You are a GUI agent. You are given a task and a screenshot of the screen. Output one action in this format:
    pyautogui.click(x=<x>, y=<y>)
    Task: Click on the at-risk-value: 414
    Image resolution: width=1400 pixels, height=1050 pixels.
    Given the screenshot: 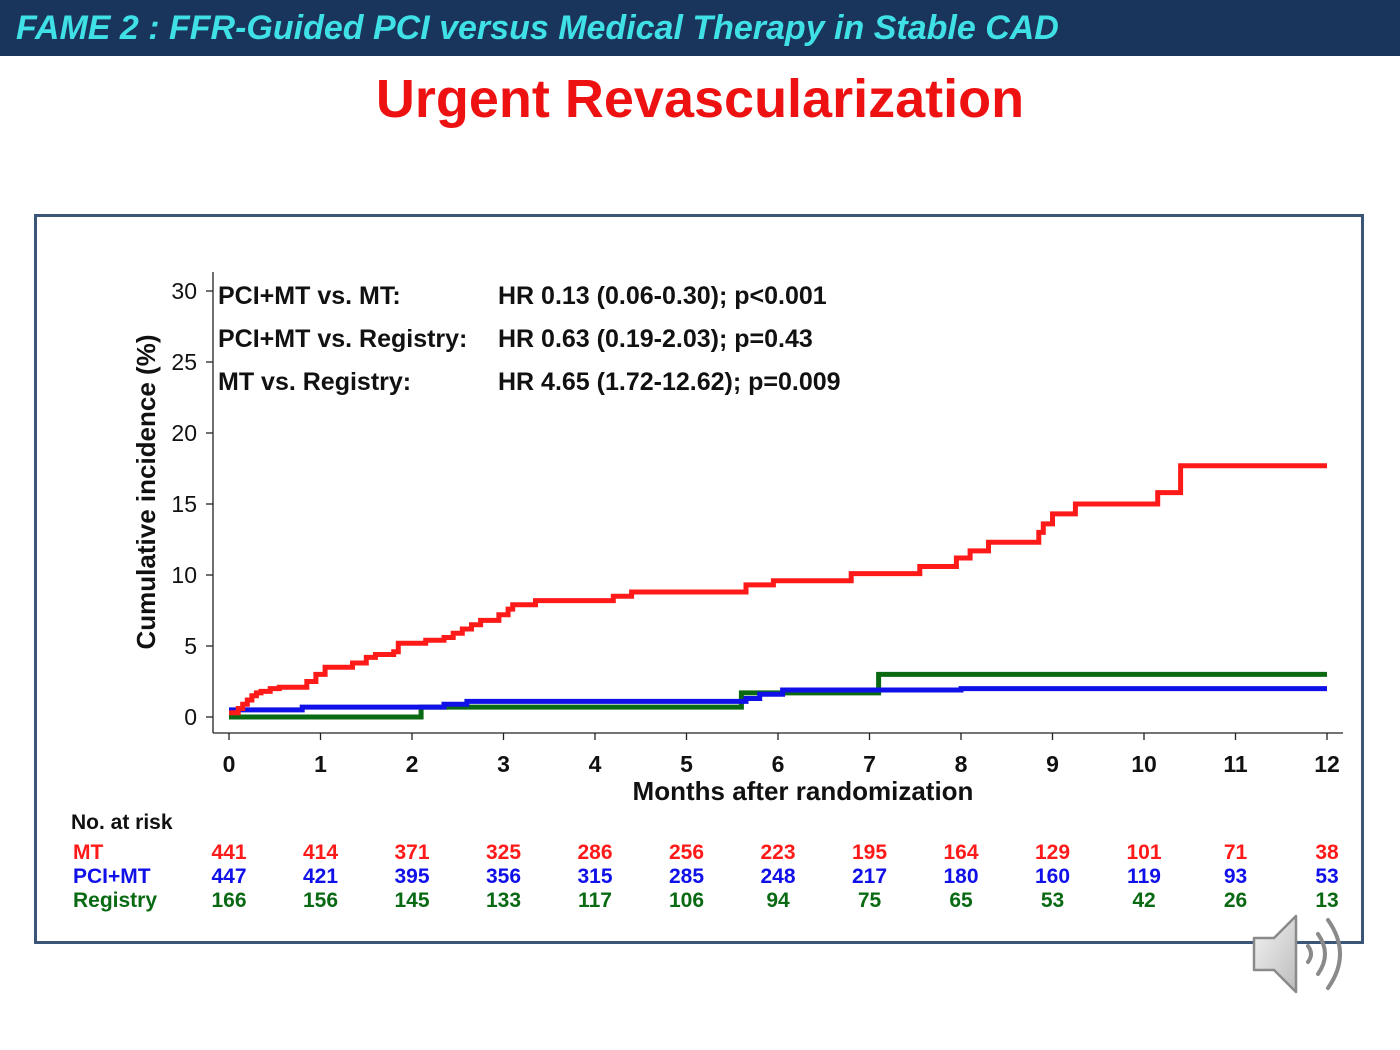 What is the action you would take?
    pyautogui.click(x=320, y=852)
    